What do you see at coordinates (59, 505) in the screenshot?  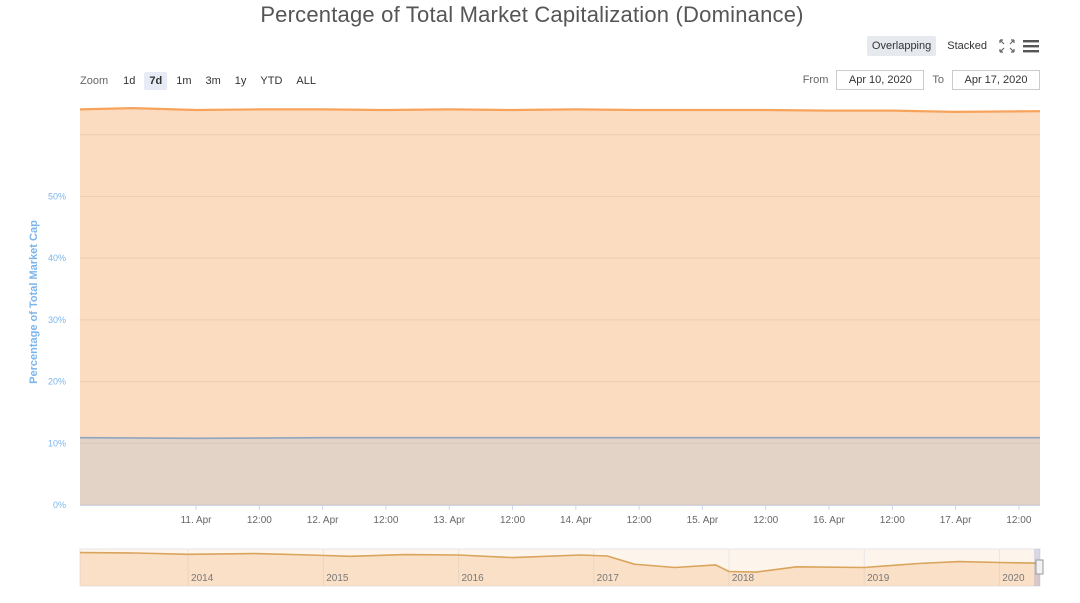 I see `y-tick-label-0: 0%` at bounding box center [59, 505].